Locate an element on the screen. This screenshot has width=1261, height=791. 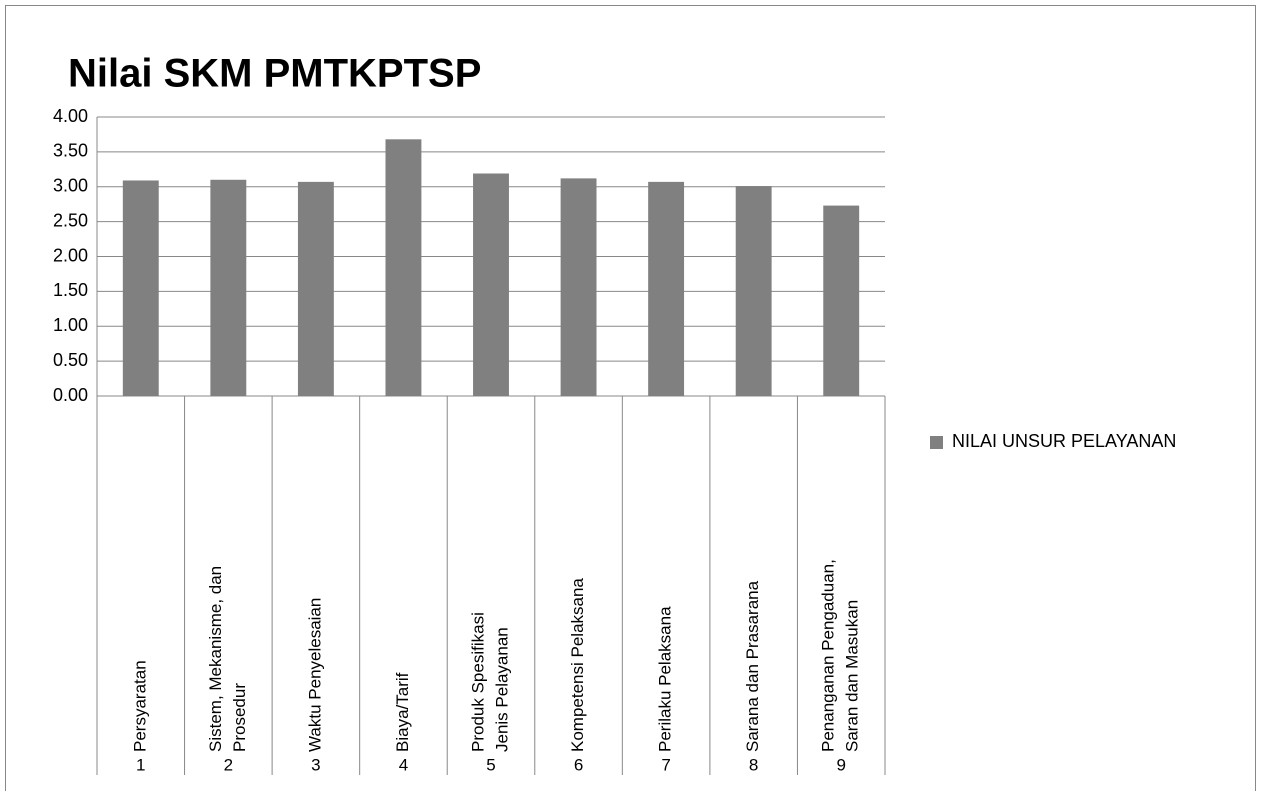
x-tick-label: Sarana dan Prasarana is located at coordinates (752, 666).